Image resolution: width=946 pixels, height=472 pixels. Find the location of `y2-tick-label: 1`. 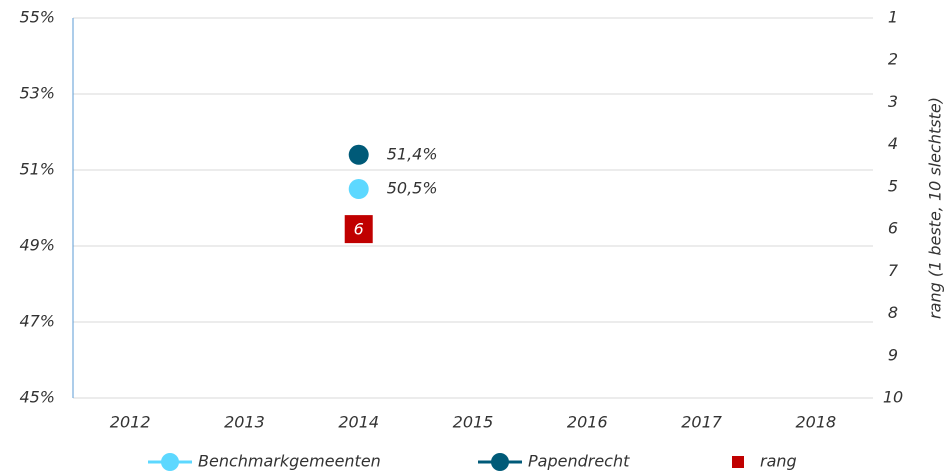

y2-tick-label: 1 is located at coordinates (893, 17).